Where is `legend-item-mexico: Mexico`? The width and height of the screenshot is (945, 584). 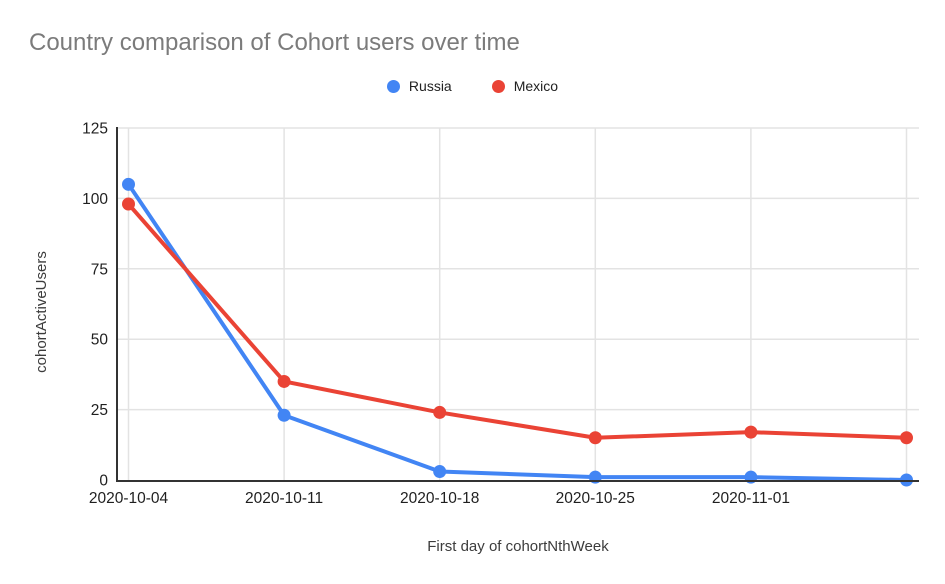 legend-item-mexico: Mexico is located at coordinates (525, 86).